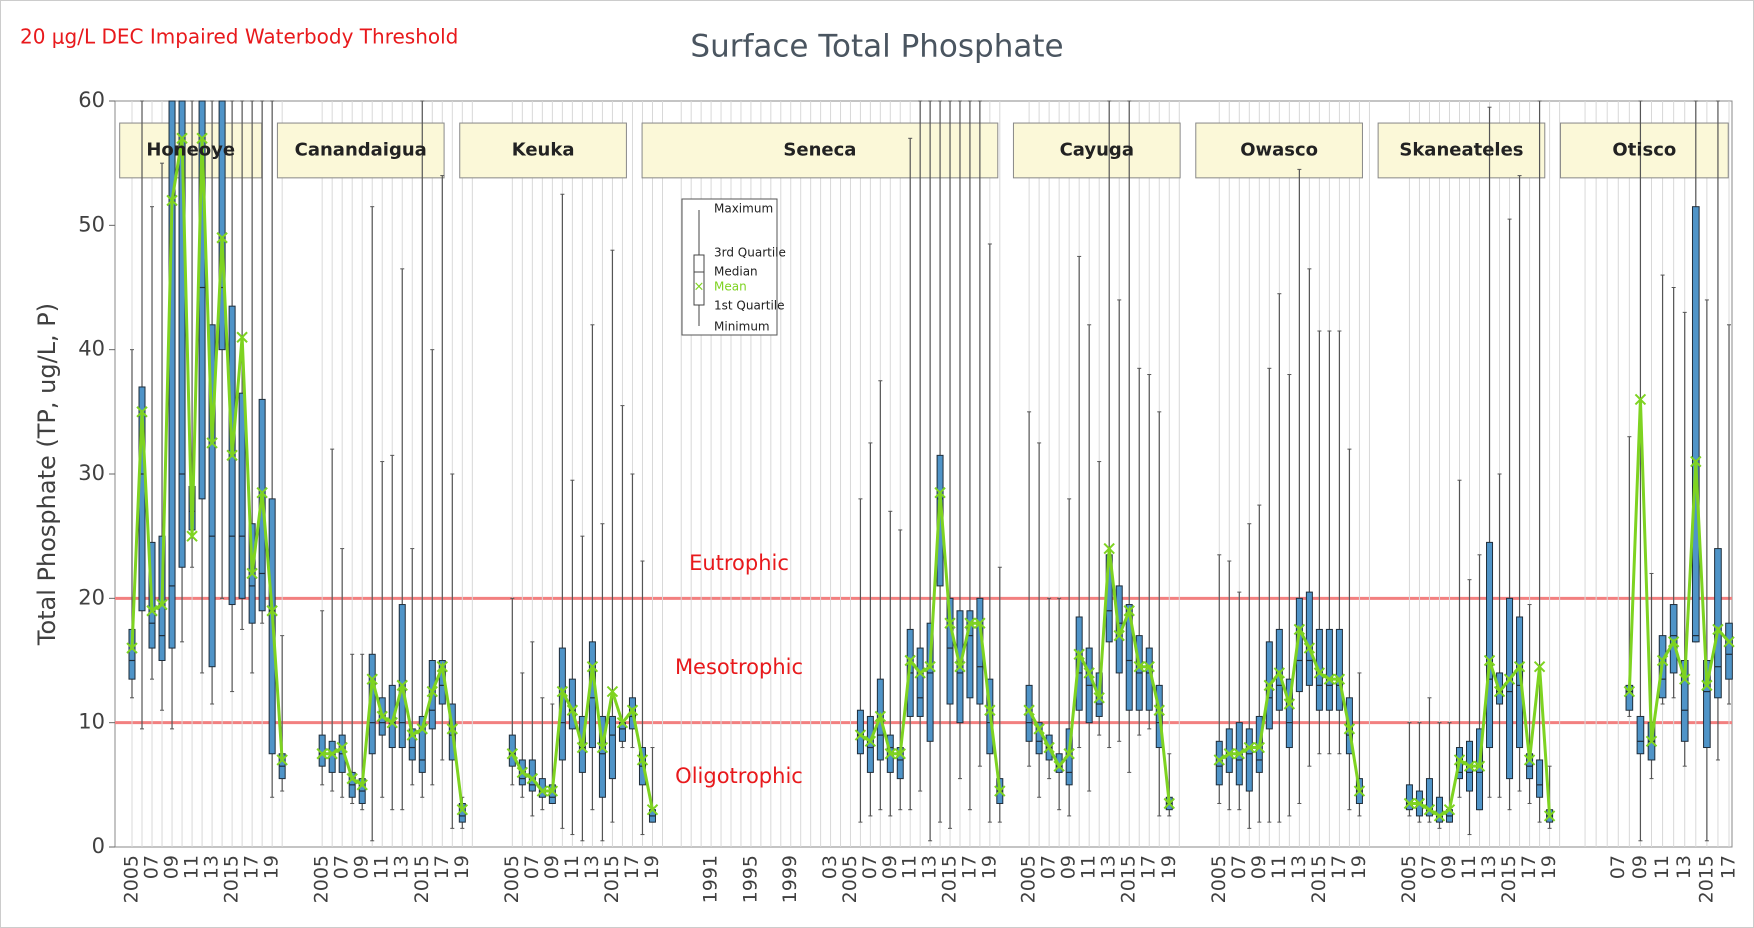 This screenshot has height=928, width=1754. Describe the element at coordinates (739, 667) in the screenshot. I see `zone-label: Mesotrophic` at that location.